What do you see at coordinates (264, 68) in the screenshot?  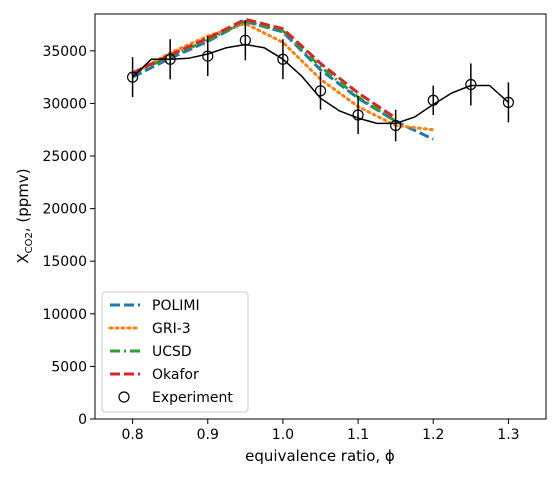 I see `series-line-okafor` at bounding box center [264, 68].